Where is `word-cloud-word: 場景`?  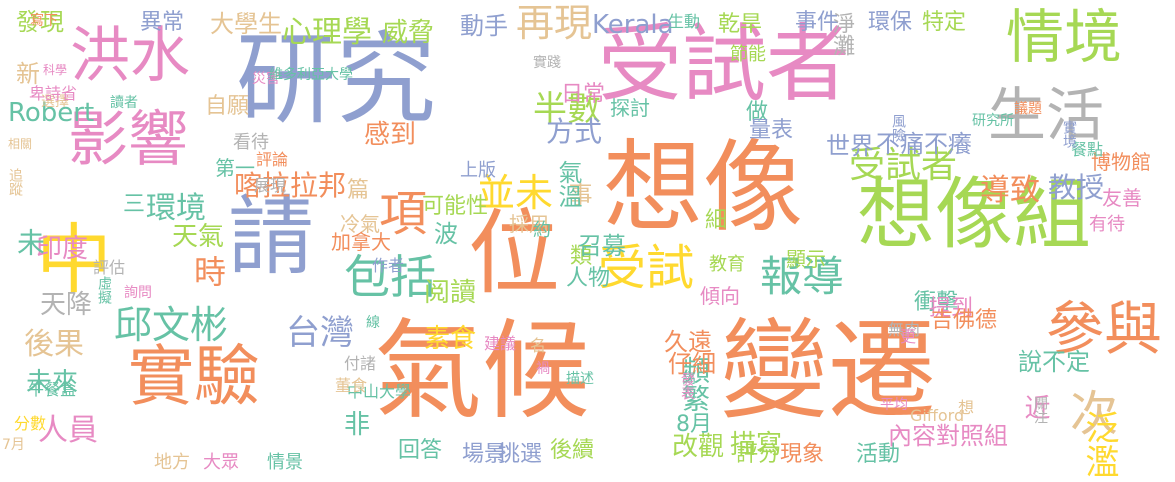 word-cloud-word: 場景 is located at coordinates (484, 454).